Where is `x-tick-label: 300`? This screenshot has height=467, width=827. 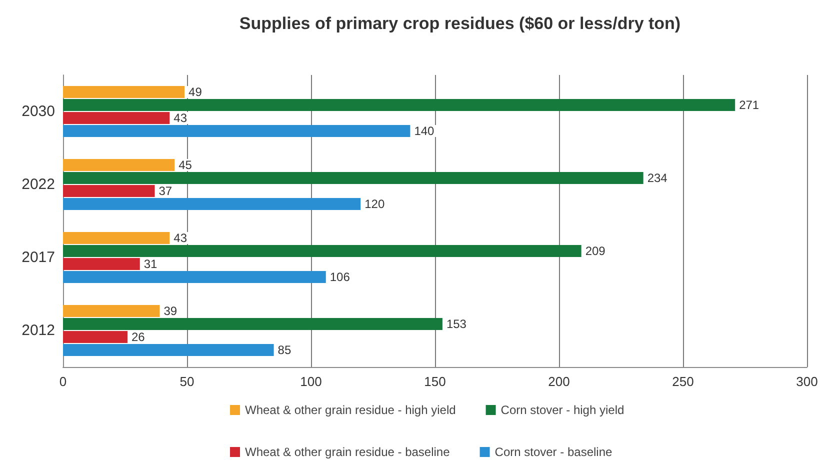 x-tick-label: 300 is located at coordinates (807, 381).